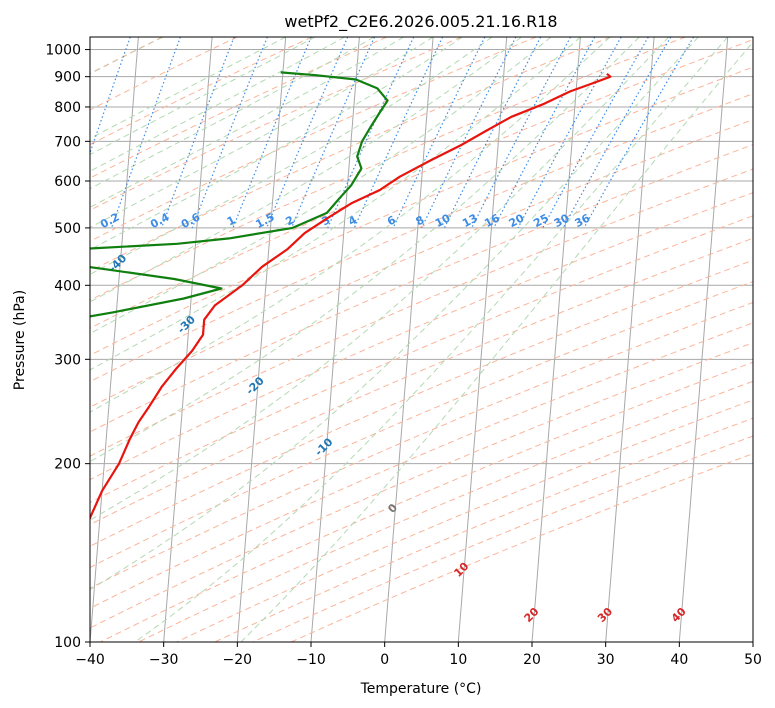 This screenshot has height=708, width=775. What do you see at coordinates (679, 660) in the screenshot?
I see `x-tick-label: 40` at bounding box center [679, 660].